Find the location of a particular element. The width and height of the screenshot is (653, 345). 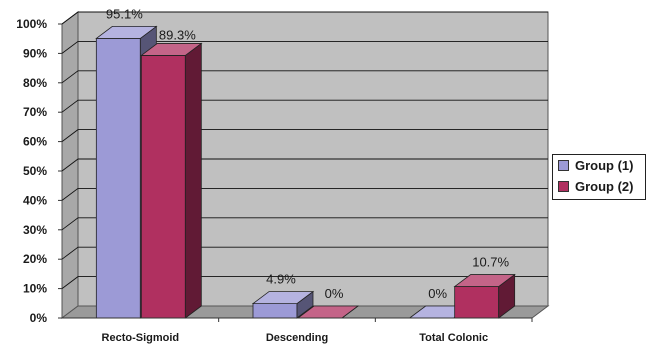

legend-item-group-1: Group (1) is located at coordinates (599, 165).